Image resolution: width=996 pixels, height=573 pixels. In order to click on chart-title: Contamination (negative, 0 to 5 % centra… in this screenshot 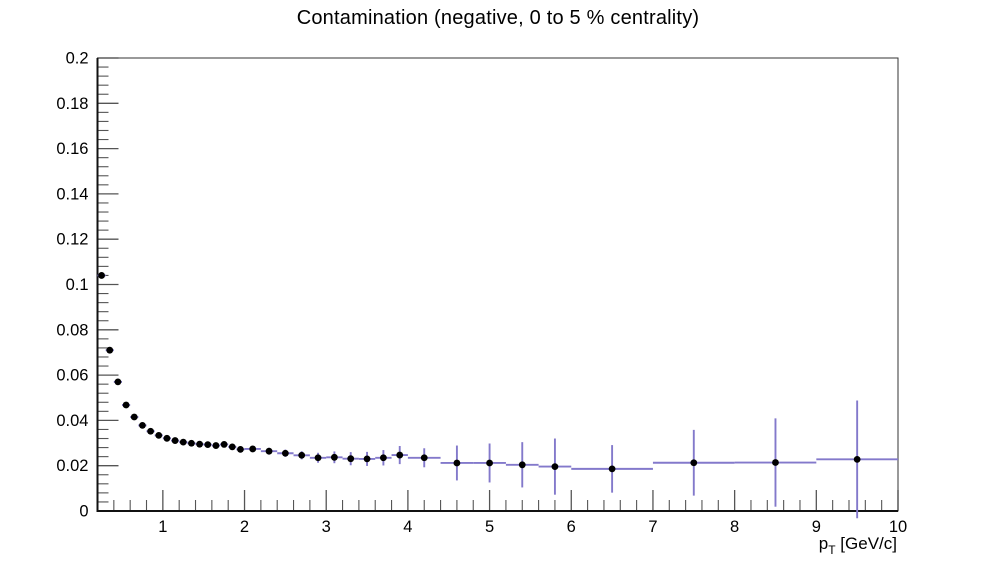, I will do `click(498, 18)`.